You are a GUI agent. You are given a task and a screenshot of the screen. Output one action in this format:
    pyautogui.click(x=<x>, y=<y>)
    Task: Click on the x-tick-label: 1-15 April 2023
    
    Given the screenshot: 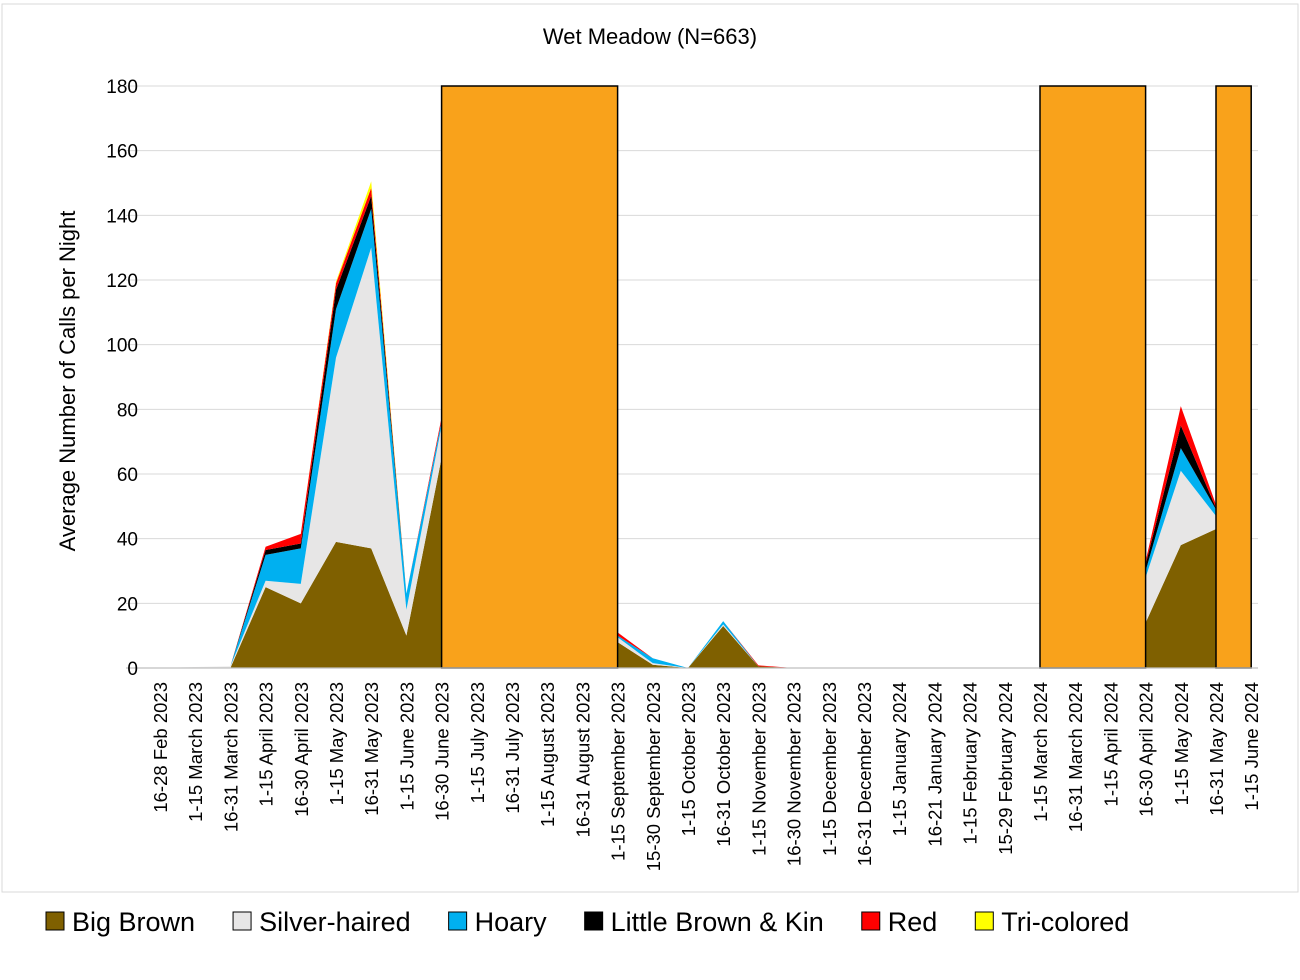 What is the action you would take?
    pyautogui.click(x=266, y=744)
    